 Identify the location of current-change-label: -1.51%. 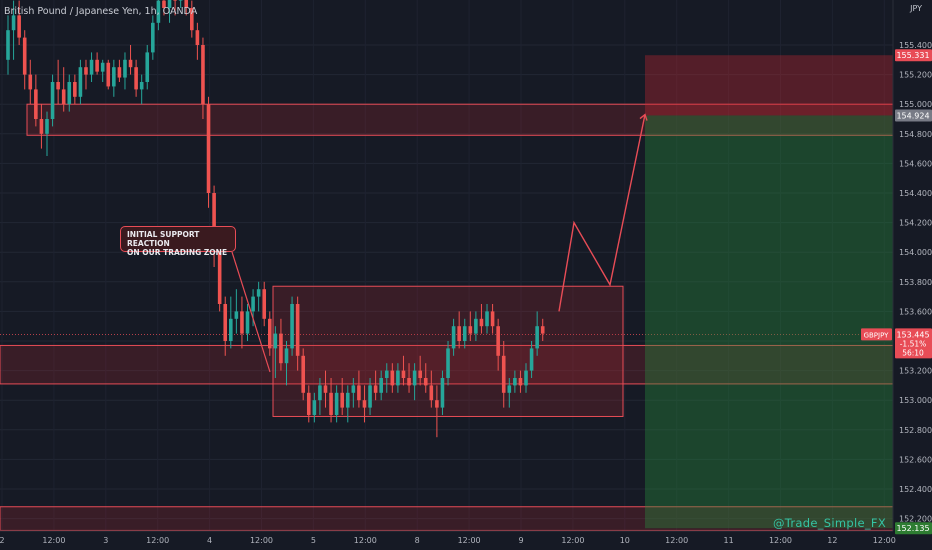
(913, 343).